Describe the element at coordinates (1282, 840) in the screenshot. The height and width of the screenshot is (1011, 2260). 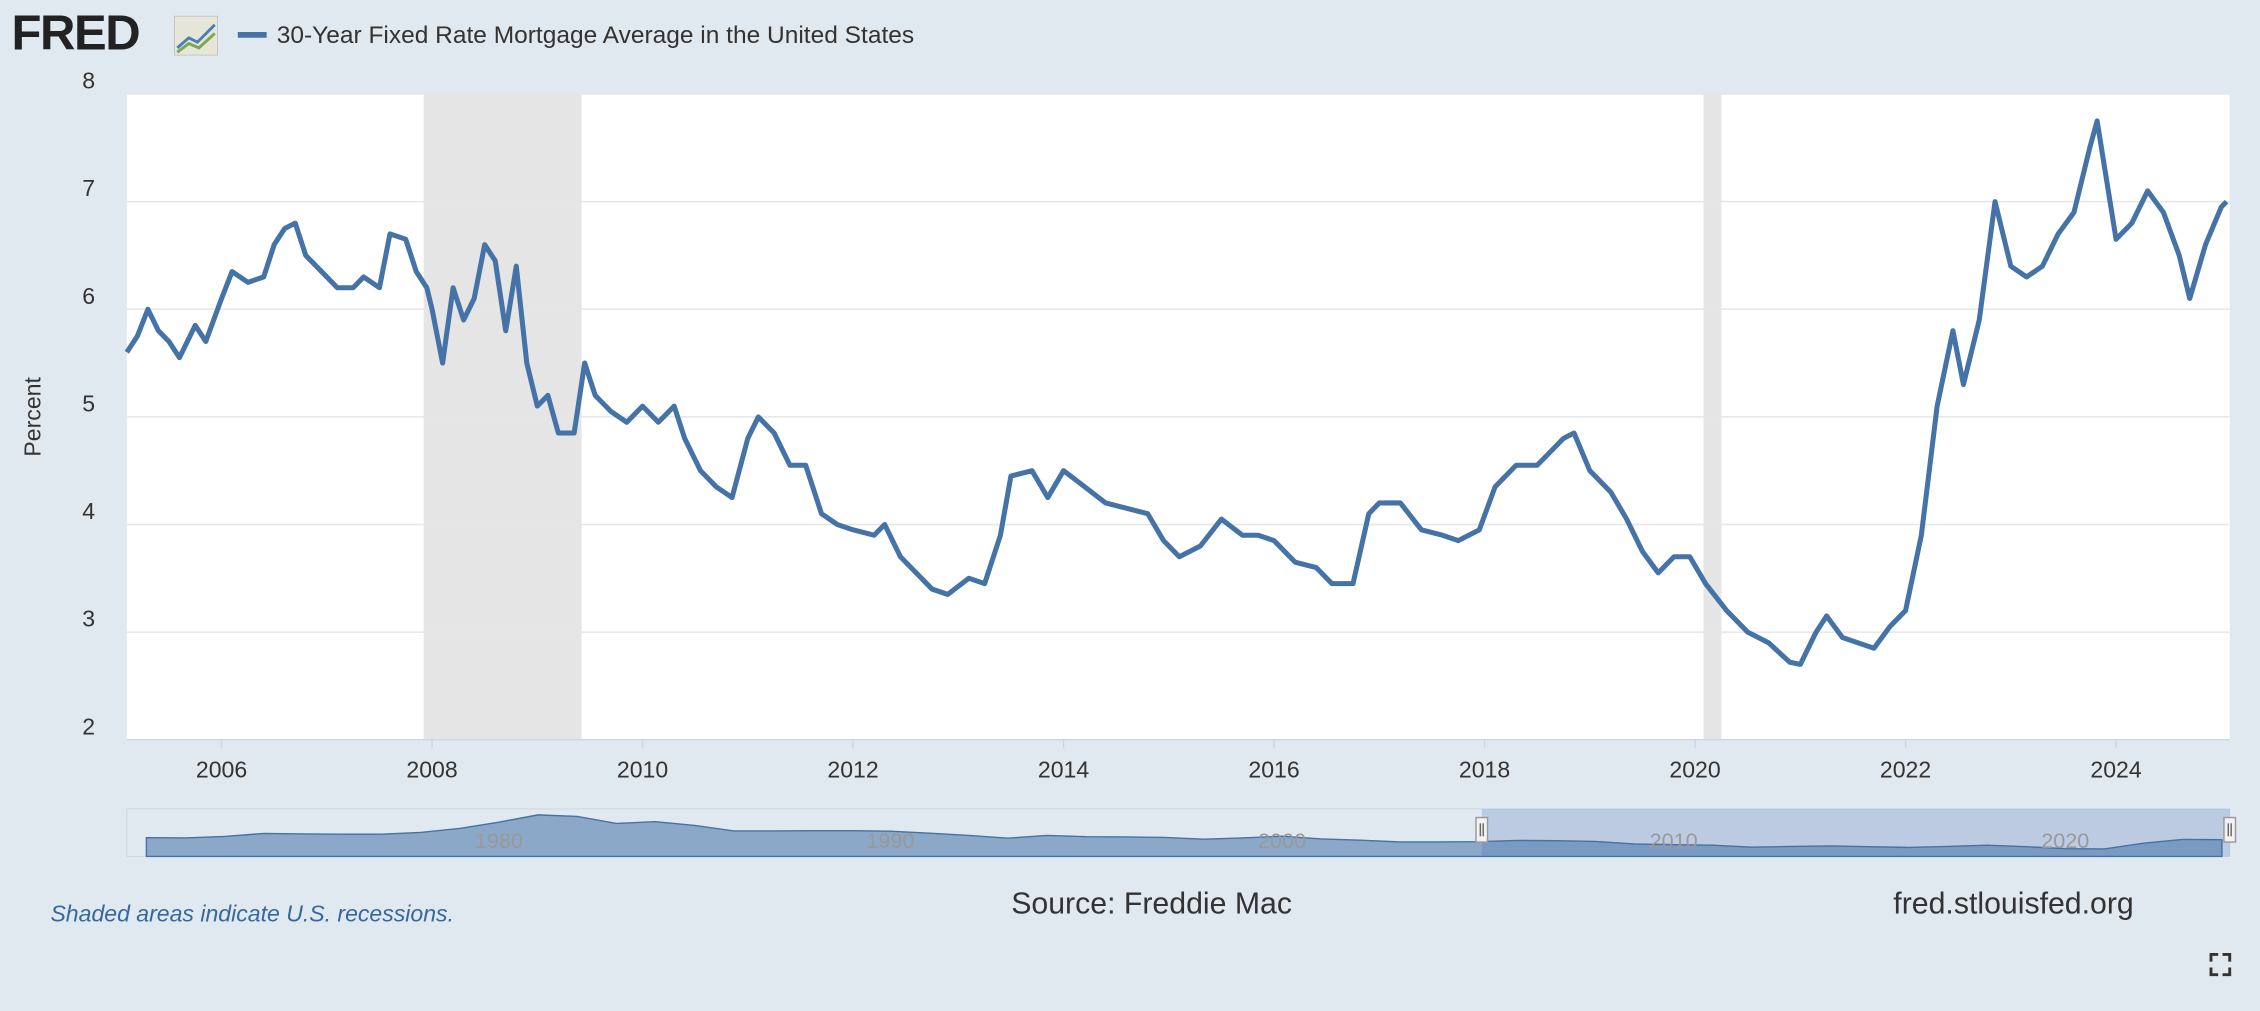
I see `navigator-tick-label: 2000` at that location.